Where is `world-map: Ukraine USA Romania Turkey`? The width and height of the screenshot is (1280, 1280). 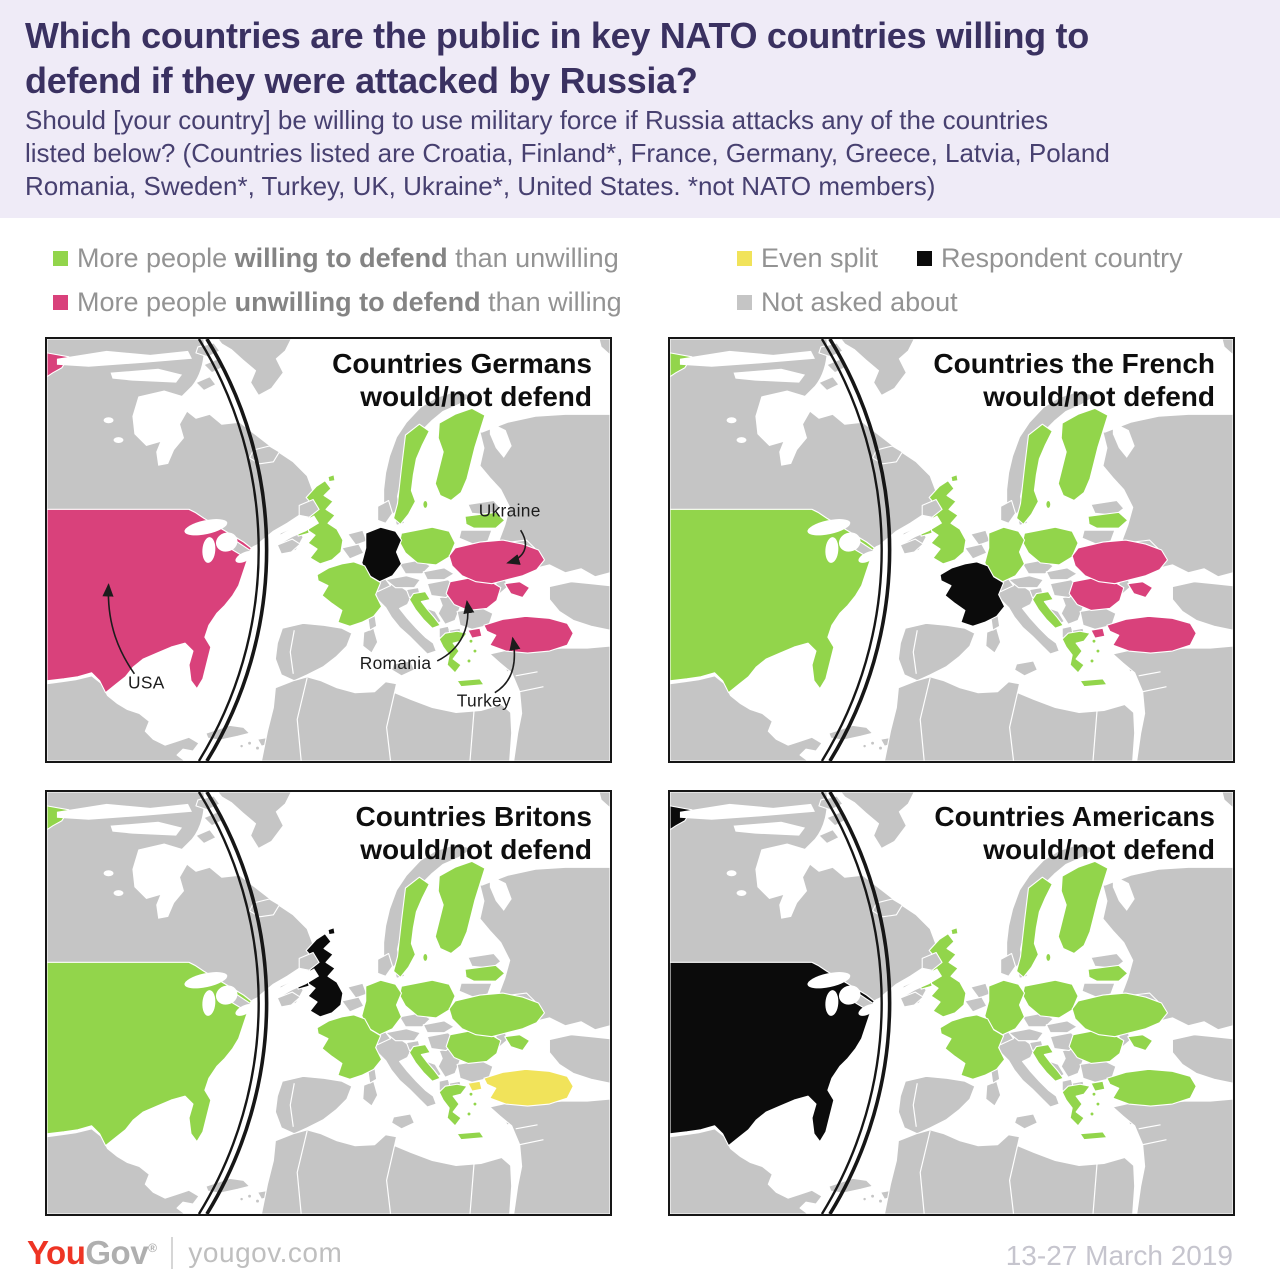
world-map: Ukraine USA Romania Turkey is located at coordinates (328, 550).